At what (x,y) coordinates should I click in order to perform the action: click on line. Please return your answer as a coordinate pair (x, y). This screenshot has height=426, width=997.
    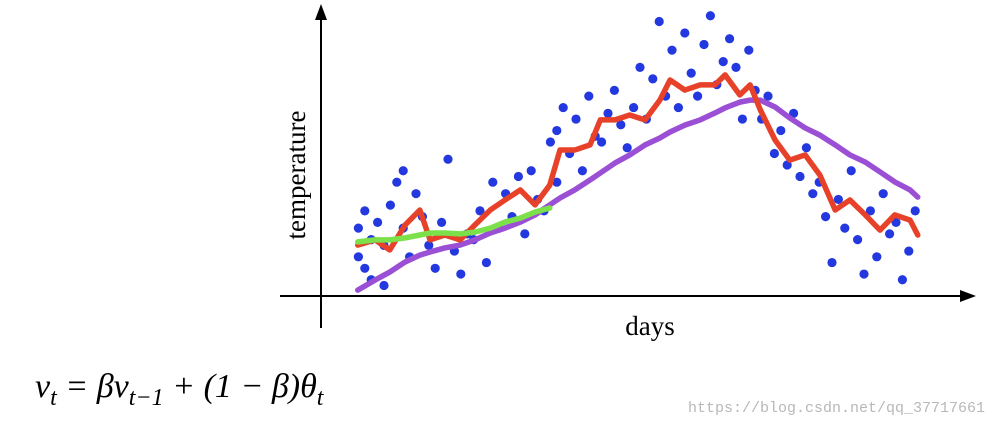
    Looking at the image, I should click on (454, 225).